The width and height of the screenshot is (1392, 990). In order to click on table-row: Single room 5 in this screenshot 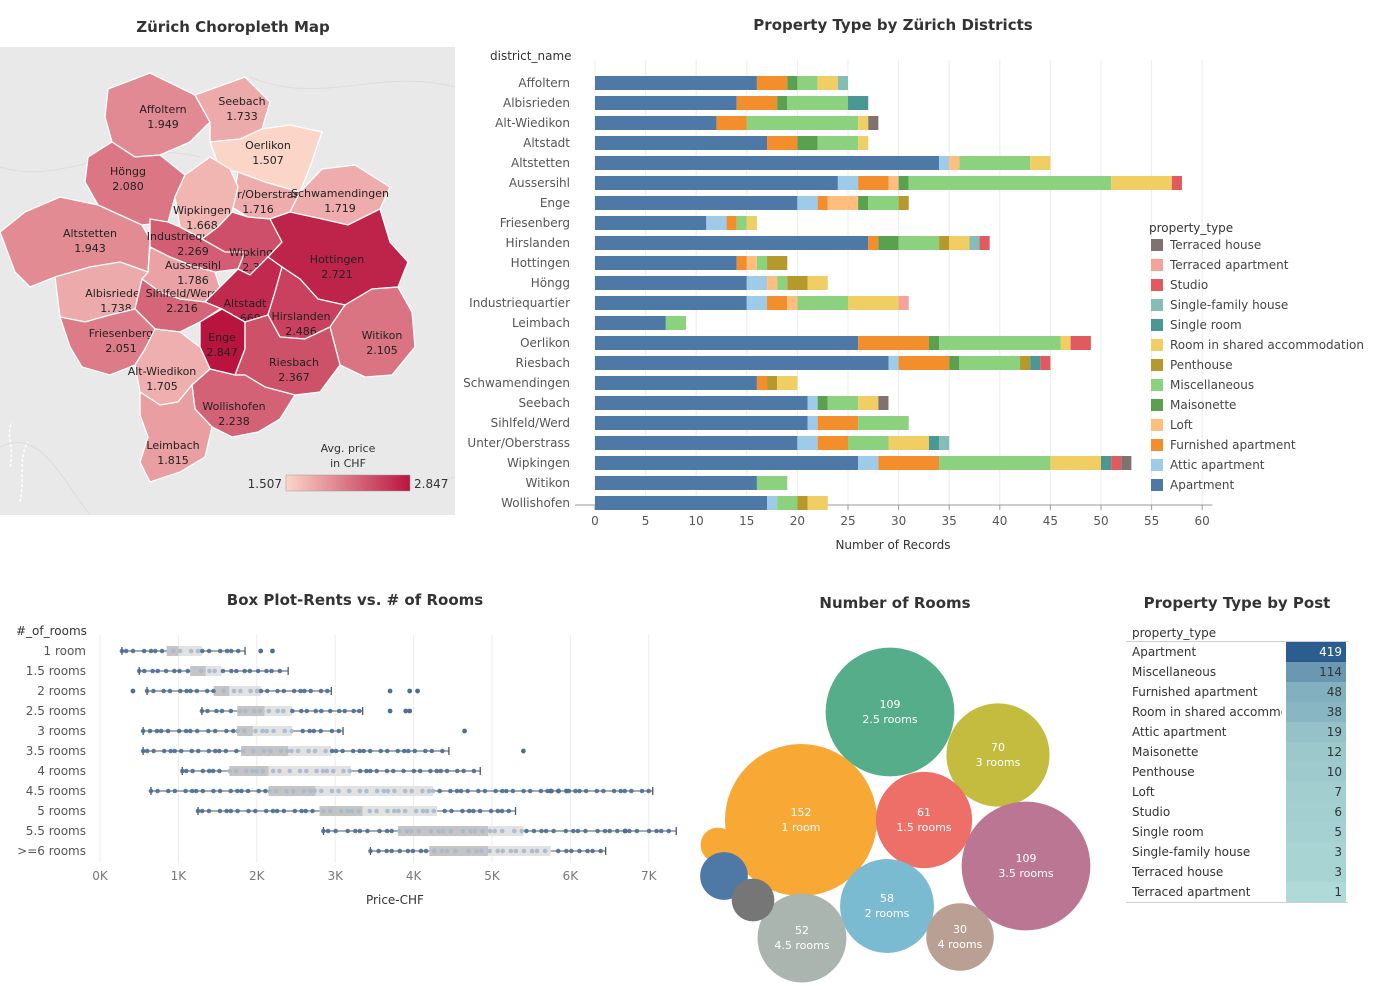, I will do `click(1237, 832)`.